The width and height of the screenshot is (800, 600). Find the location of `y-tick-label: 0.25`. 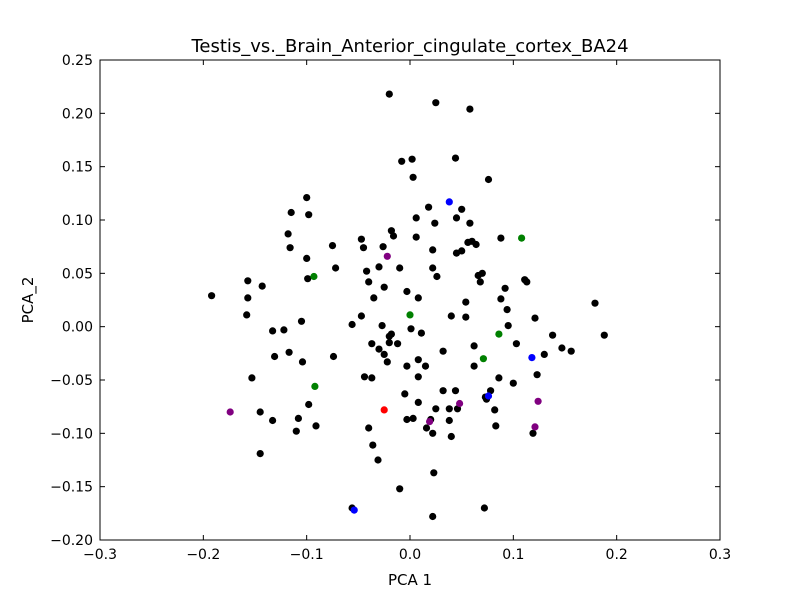

y-tick-label: 0.25 is located at coordinates (77, 61).